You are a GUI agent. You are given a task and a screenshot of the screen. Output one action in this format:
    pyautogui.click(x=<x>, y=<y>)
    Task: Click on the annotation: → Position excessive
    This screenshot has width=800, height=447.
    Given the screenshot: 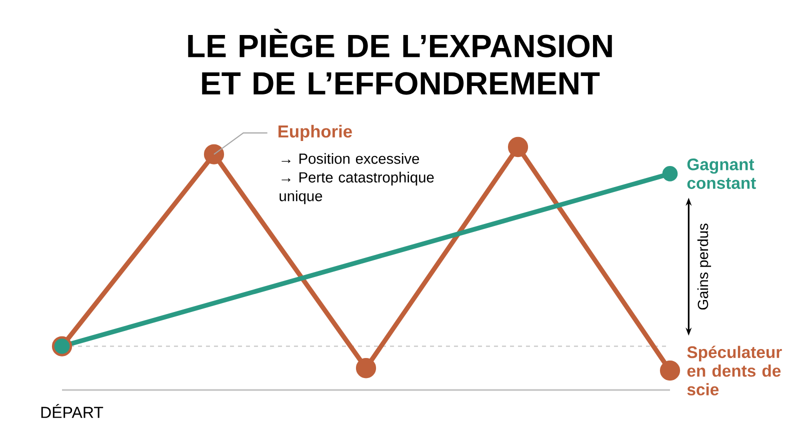 What is the action you would take?
    pyautogui.click(x=351, y=158)
    